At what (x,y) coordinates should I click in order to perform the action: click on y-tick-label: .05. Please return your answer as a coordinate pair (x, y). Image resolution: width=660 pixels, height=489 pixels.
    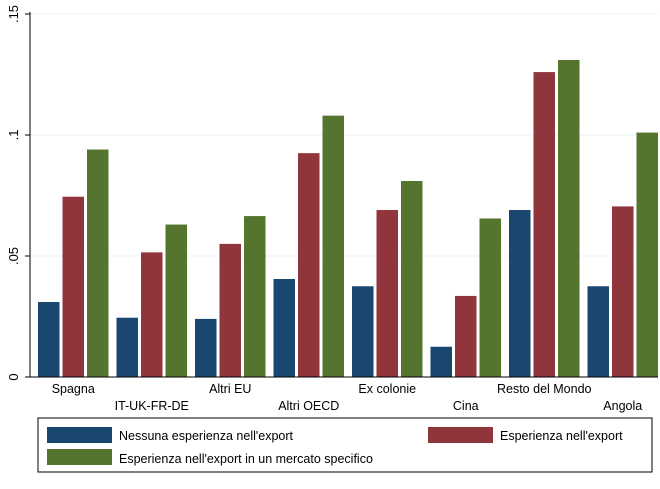
    Looking at the image, I should click on (13, 256).